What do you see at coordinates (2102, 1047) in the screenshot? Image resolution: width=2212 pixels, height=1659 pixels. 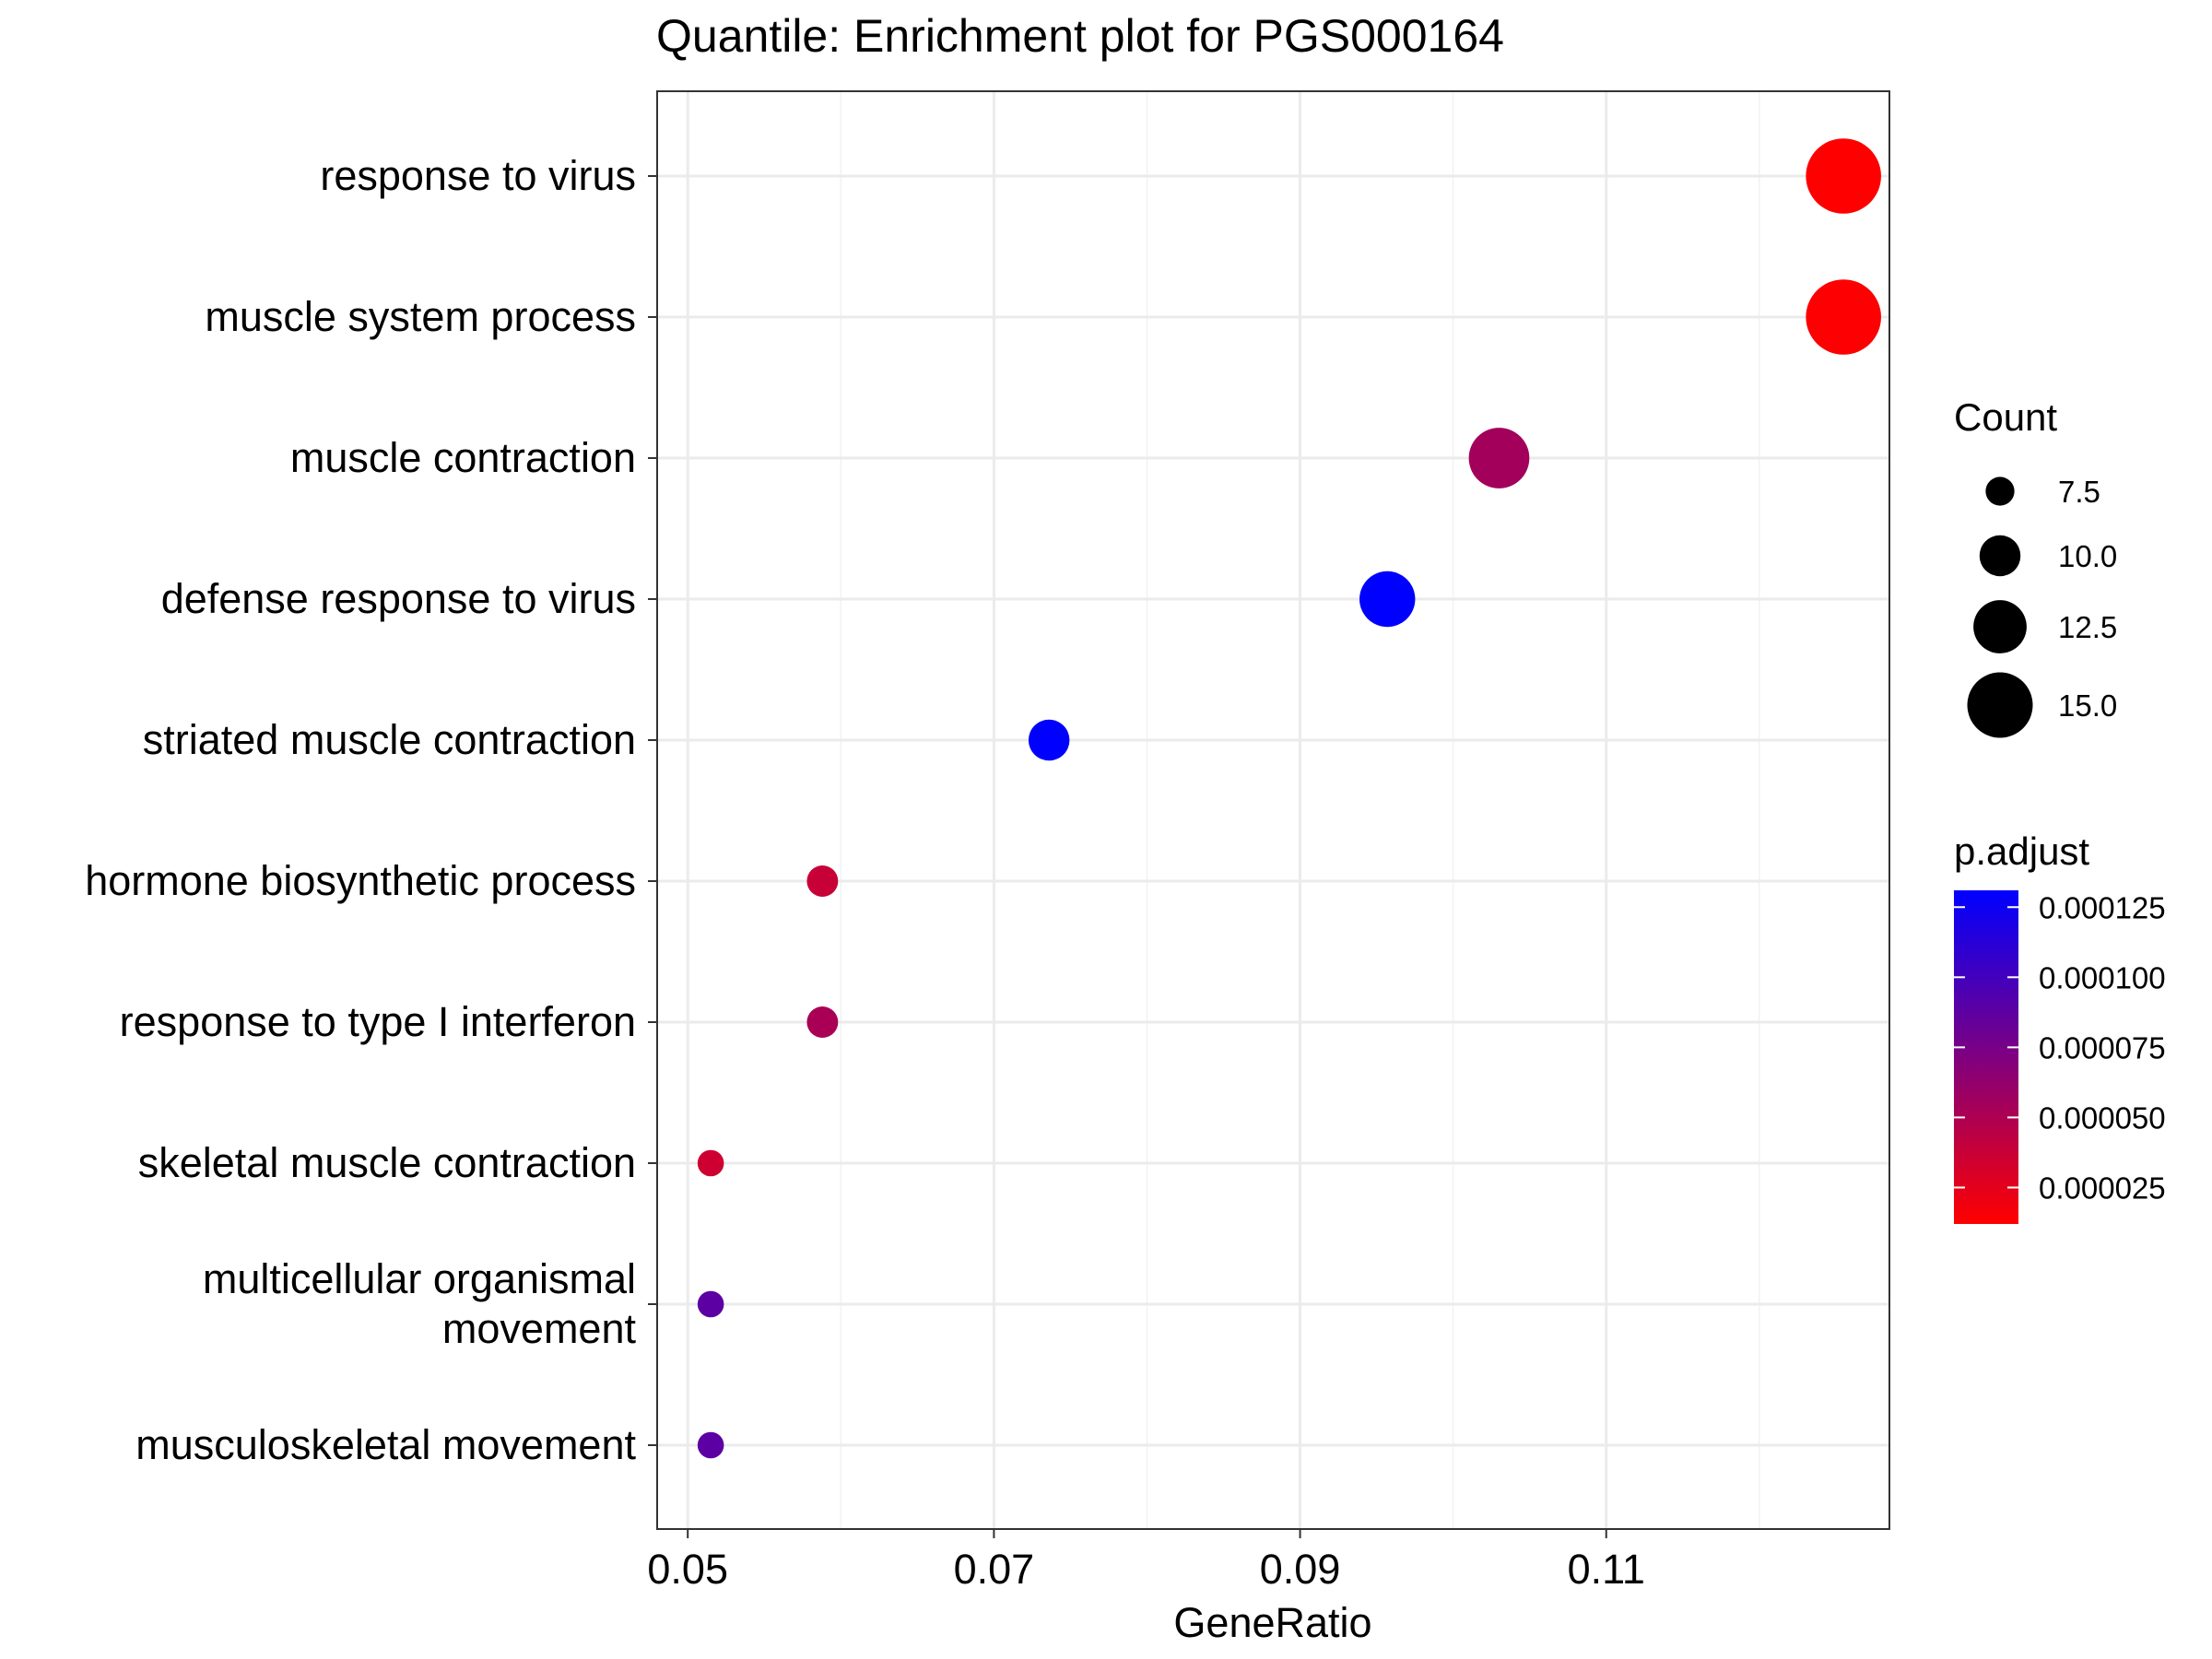 I see `color-legend-label: 0.000075` at bounding box center [2102, 1047].